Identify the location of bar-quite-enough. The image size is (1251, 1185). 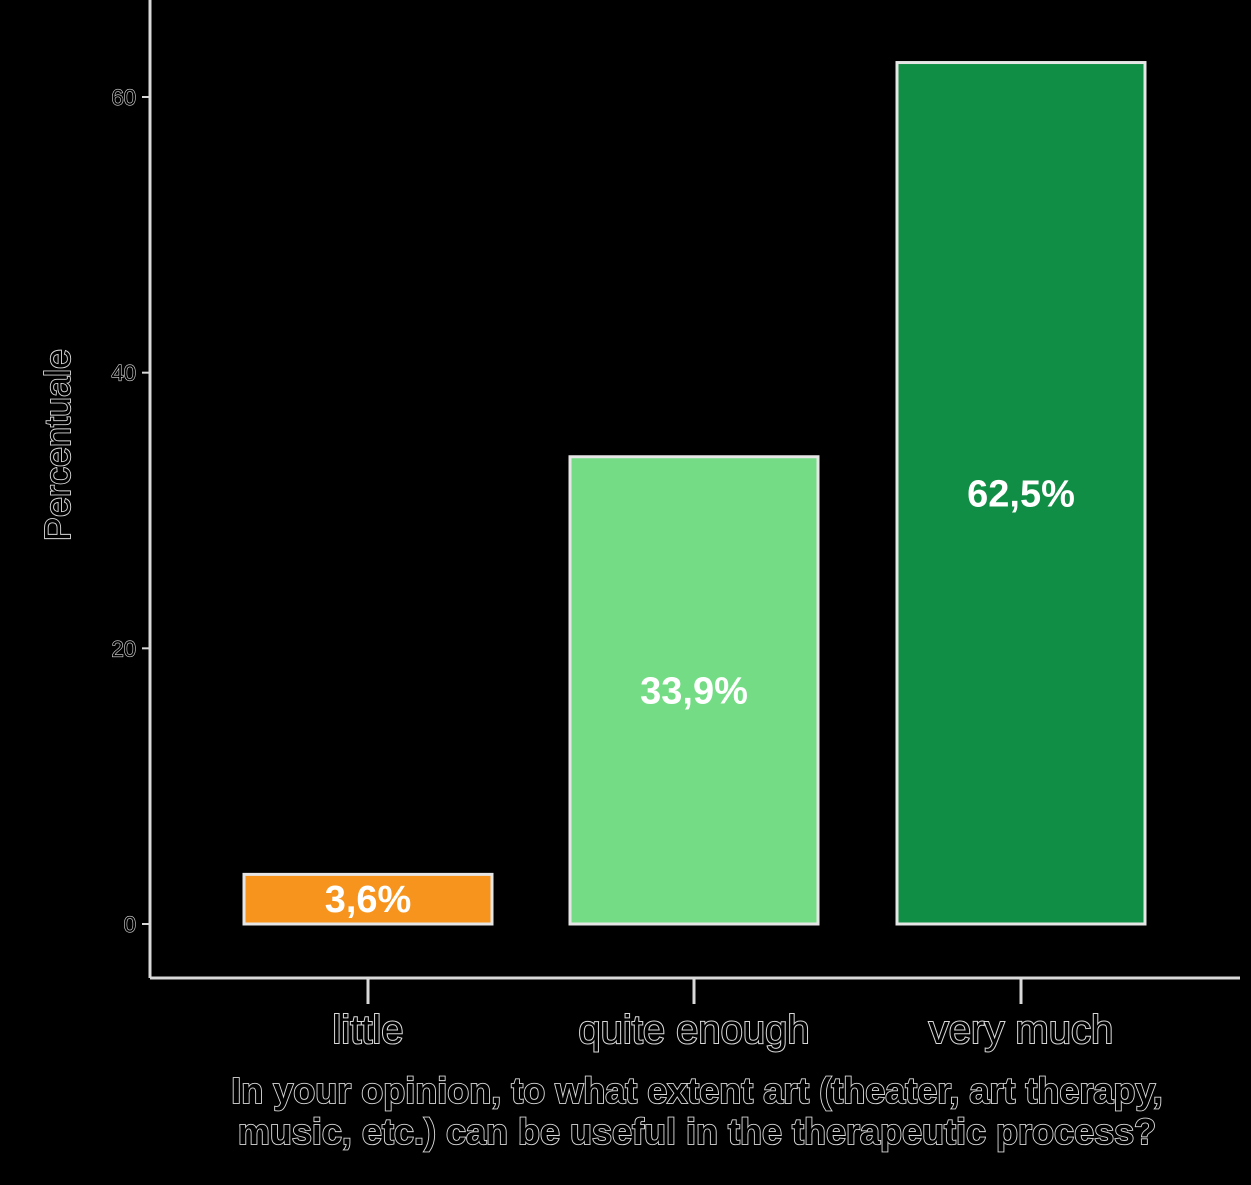
(694, 690).